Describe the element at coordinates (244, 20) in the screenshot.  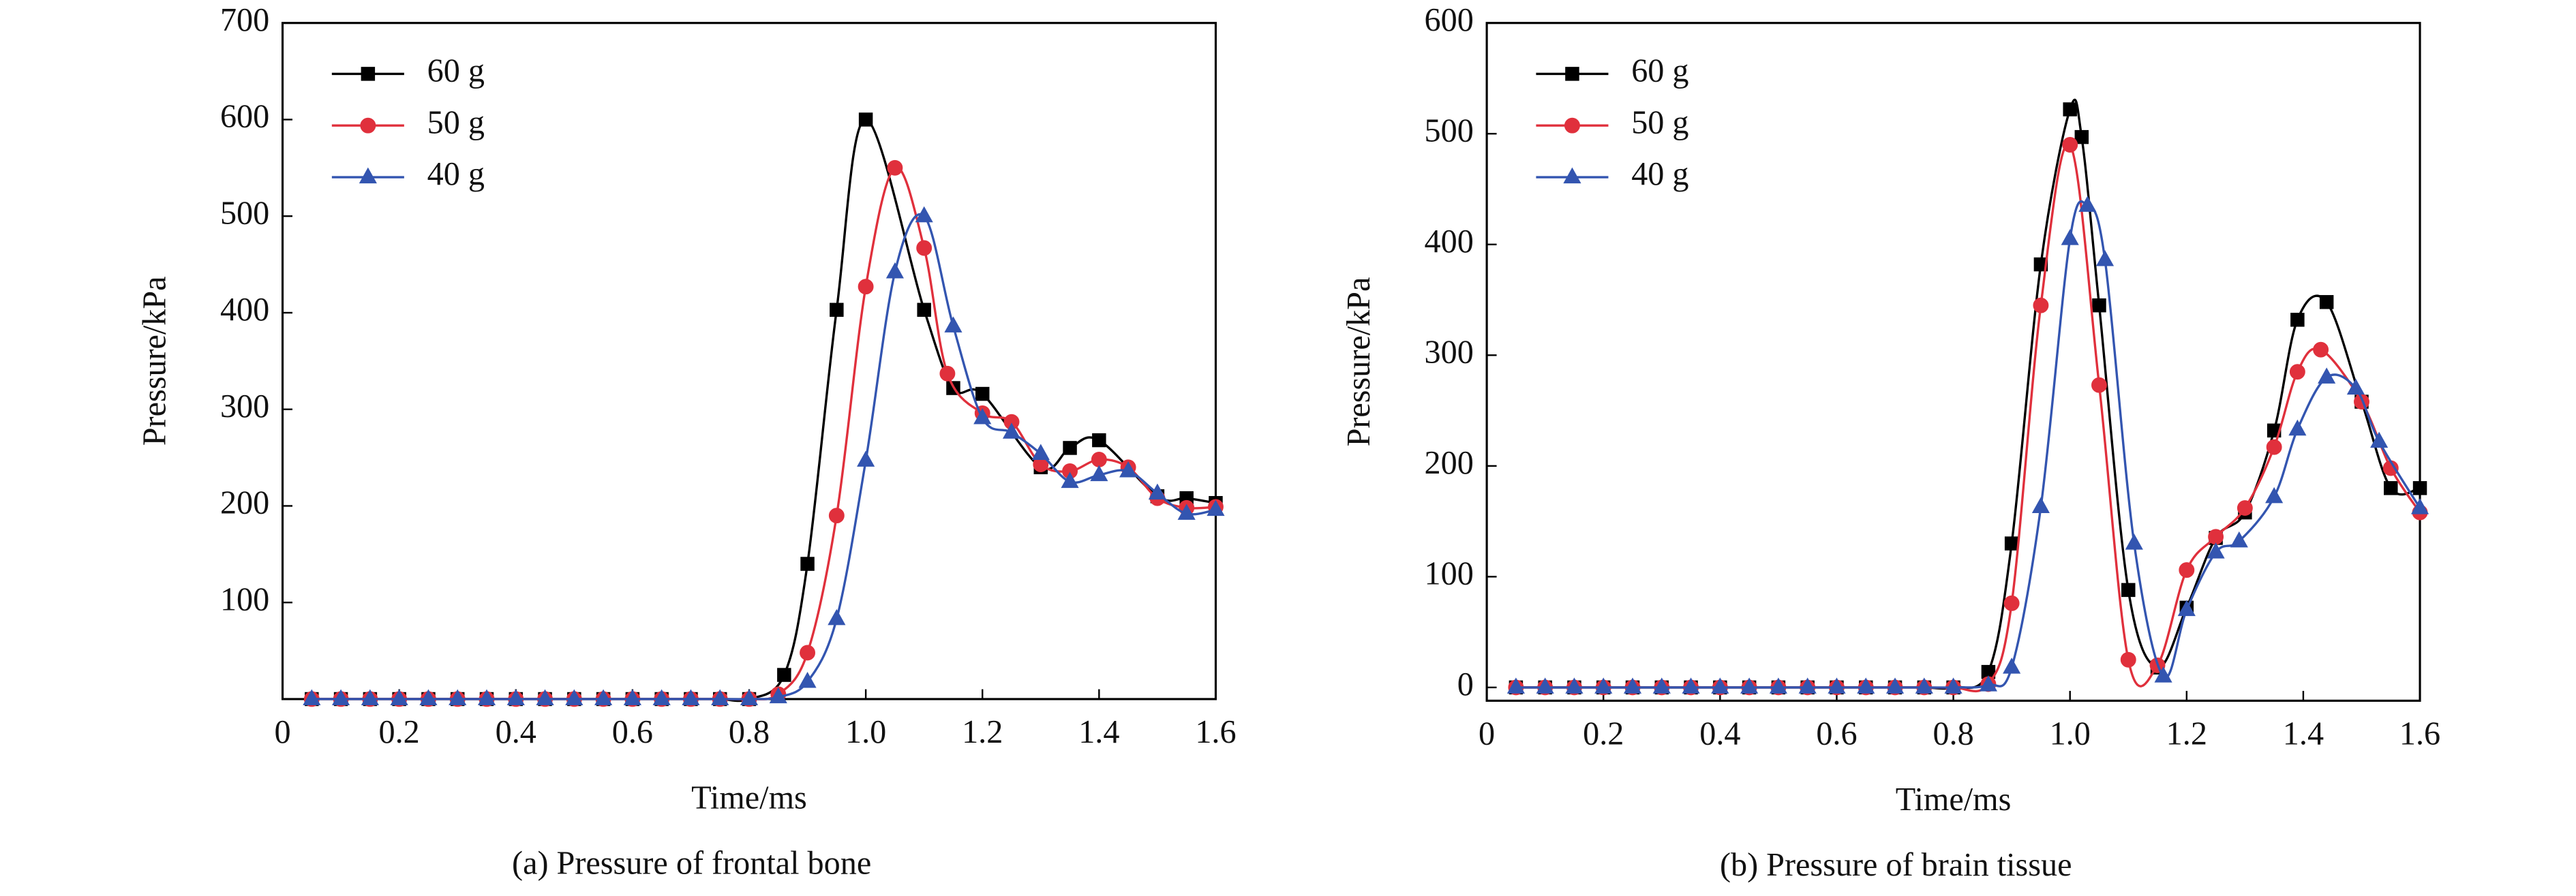
I see `y-tick-label: 700` at that location.